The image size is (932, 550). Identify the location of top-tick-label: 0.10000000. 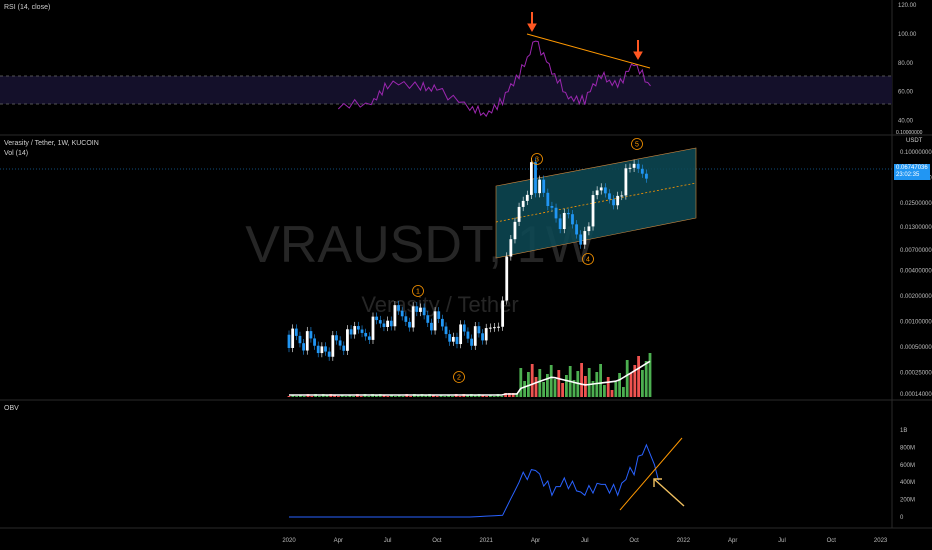
(909, 133).